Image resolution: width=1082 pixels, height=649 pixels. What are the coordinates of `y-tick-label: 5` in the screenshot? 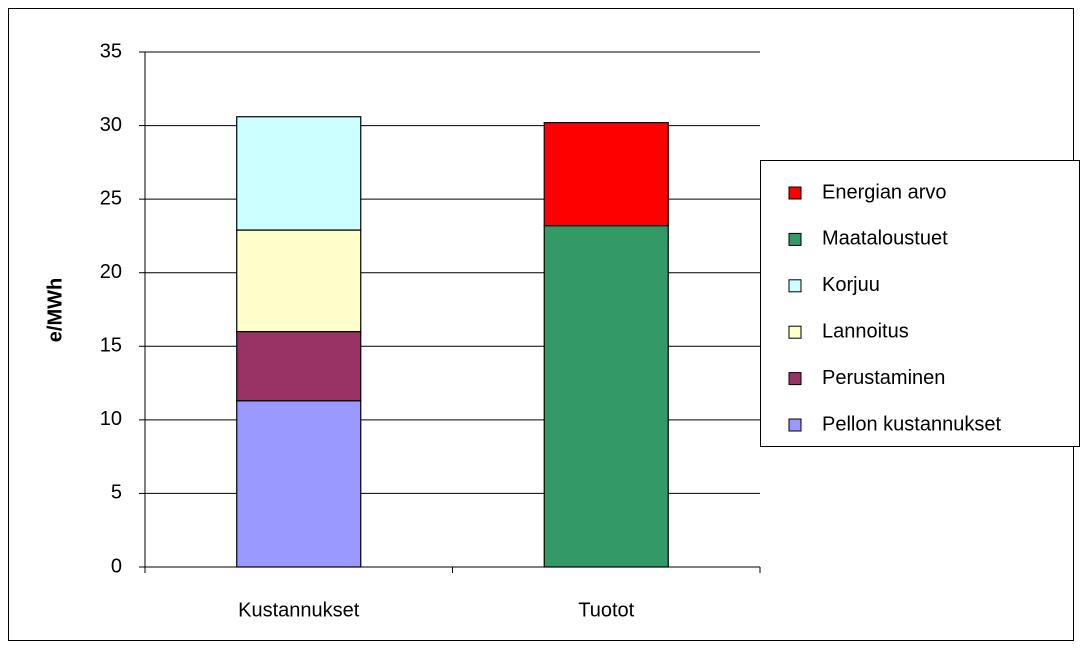 It's located at (116, 493).